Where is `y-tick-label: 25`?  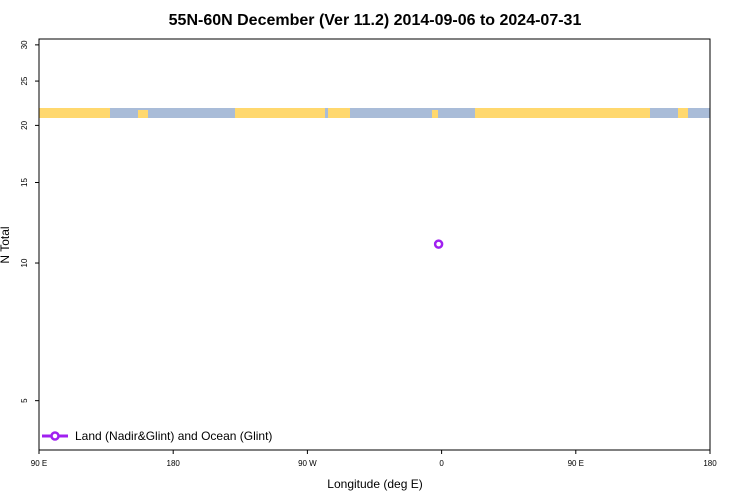 y-tick-label: 25 is located at coordinates (24, 80).